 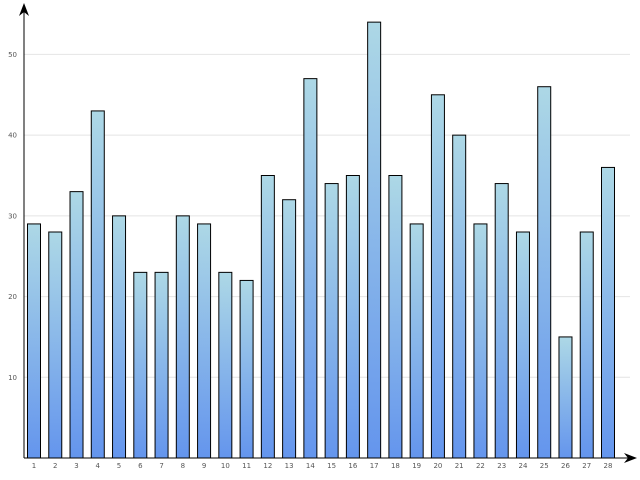 I want to click on x-tick-label: 24, so click(x=522, y=466).